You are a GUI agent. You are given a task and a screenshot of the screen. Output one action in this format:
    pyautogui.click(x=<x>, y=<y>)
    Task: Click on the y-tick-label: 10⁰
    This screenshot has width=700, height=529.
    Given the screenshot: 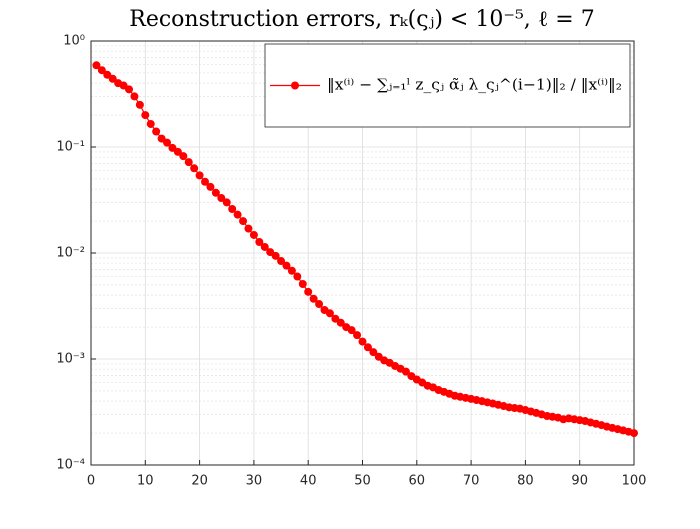 What is the action you would take?
    pyautogui.click(x=74, y=41)
    